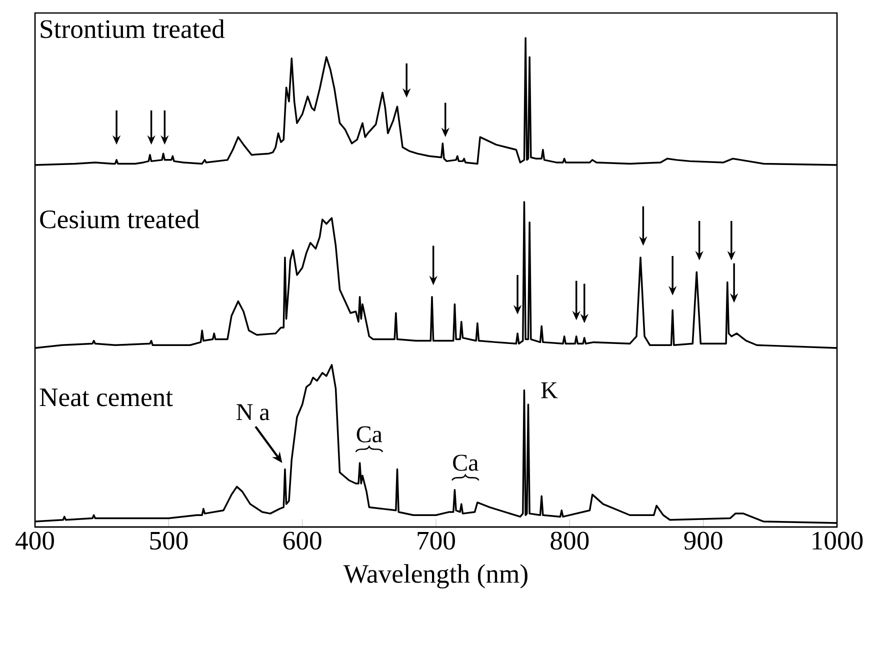 This screenshot has height=646, width=875. I want to click on x-tick-label: 700, so click(436, 541).